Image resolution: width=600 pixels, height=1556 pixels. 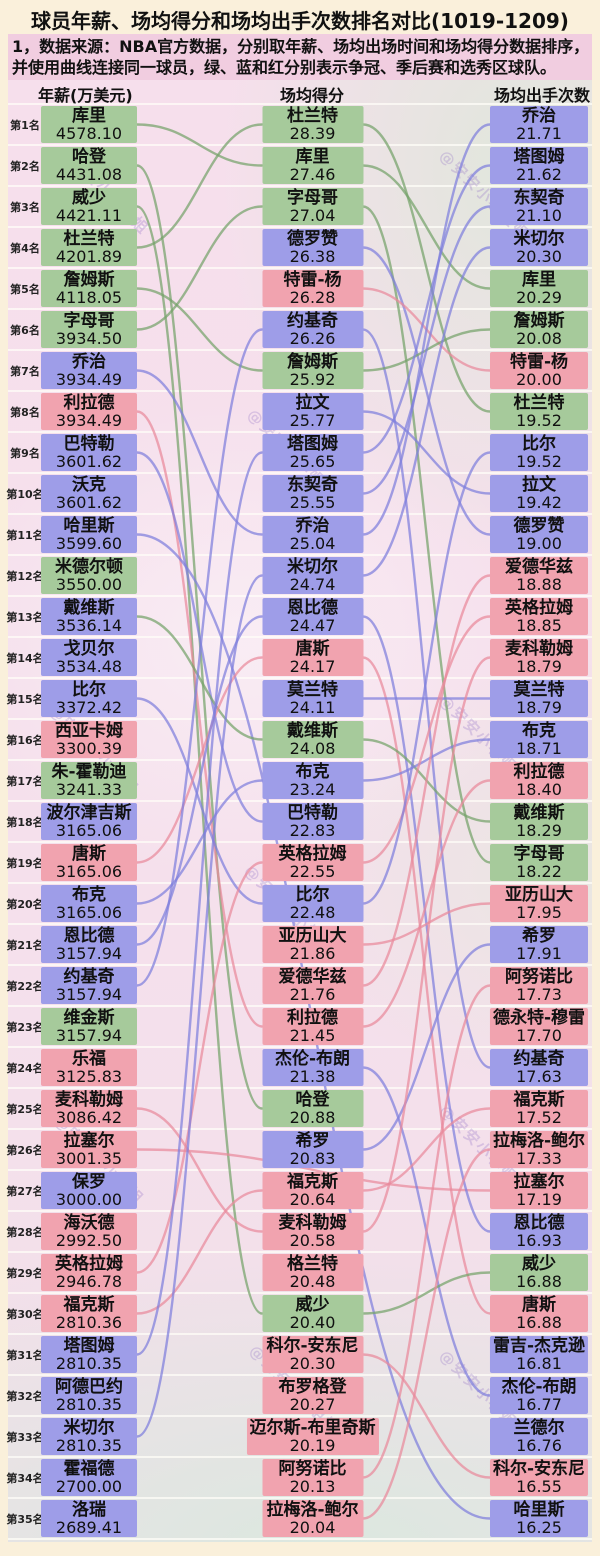 What do you see at coordinates (539, 1363) in the screenshot?
I see `player-value: 16.81` at bounding box center [539, 1363].